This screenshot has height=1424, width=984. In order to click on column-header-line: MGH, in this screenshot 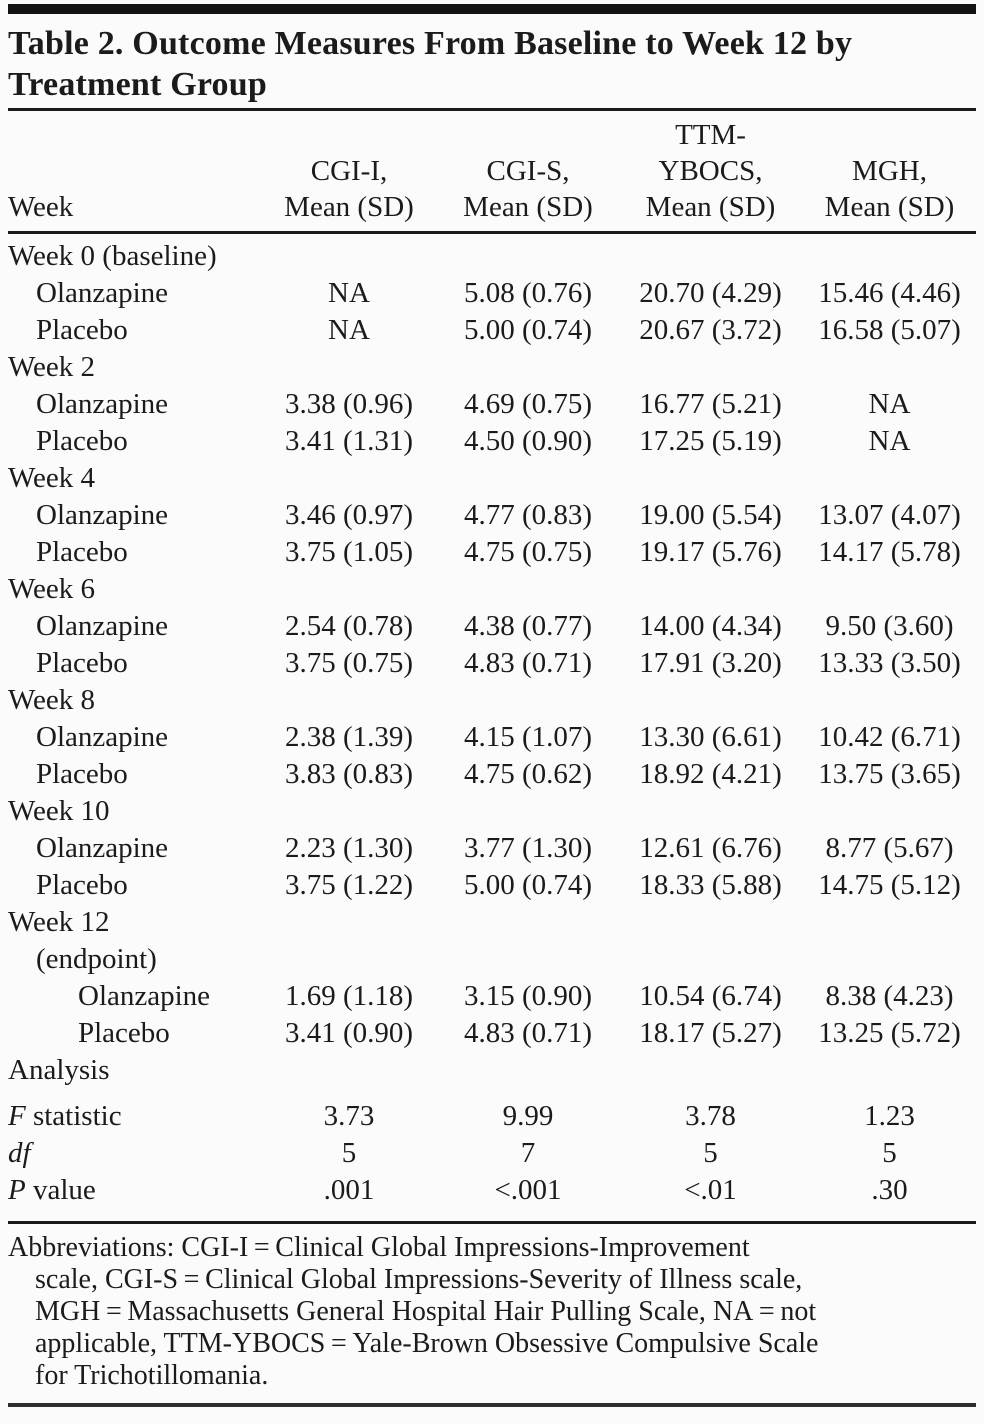, I will do `click(889, 171)`.